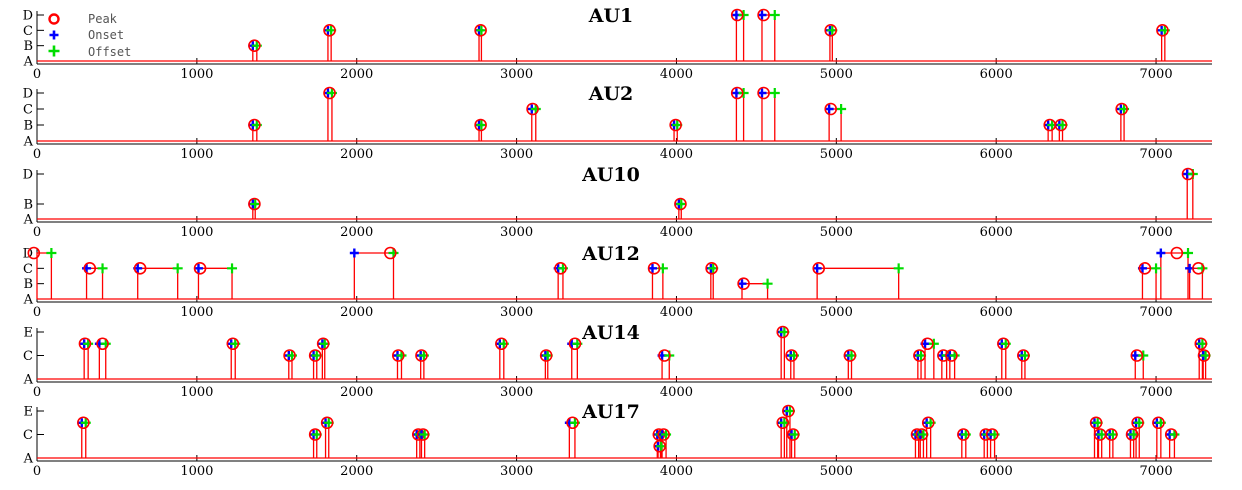  What do you see at coordinates (610, 333) in the screenshot?
I see `panel-title: AU14` at bounding box center [610, 333].